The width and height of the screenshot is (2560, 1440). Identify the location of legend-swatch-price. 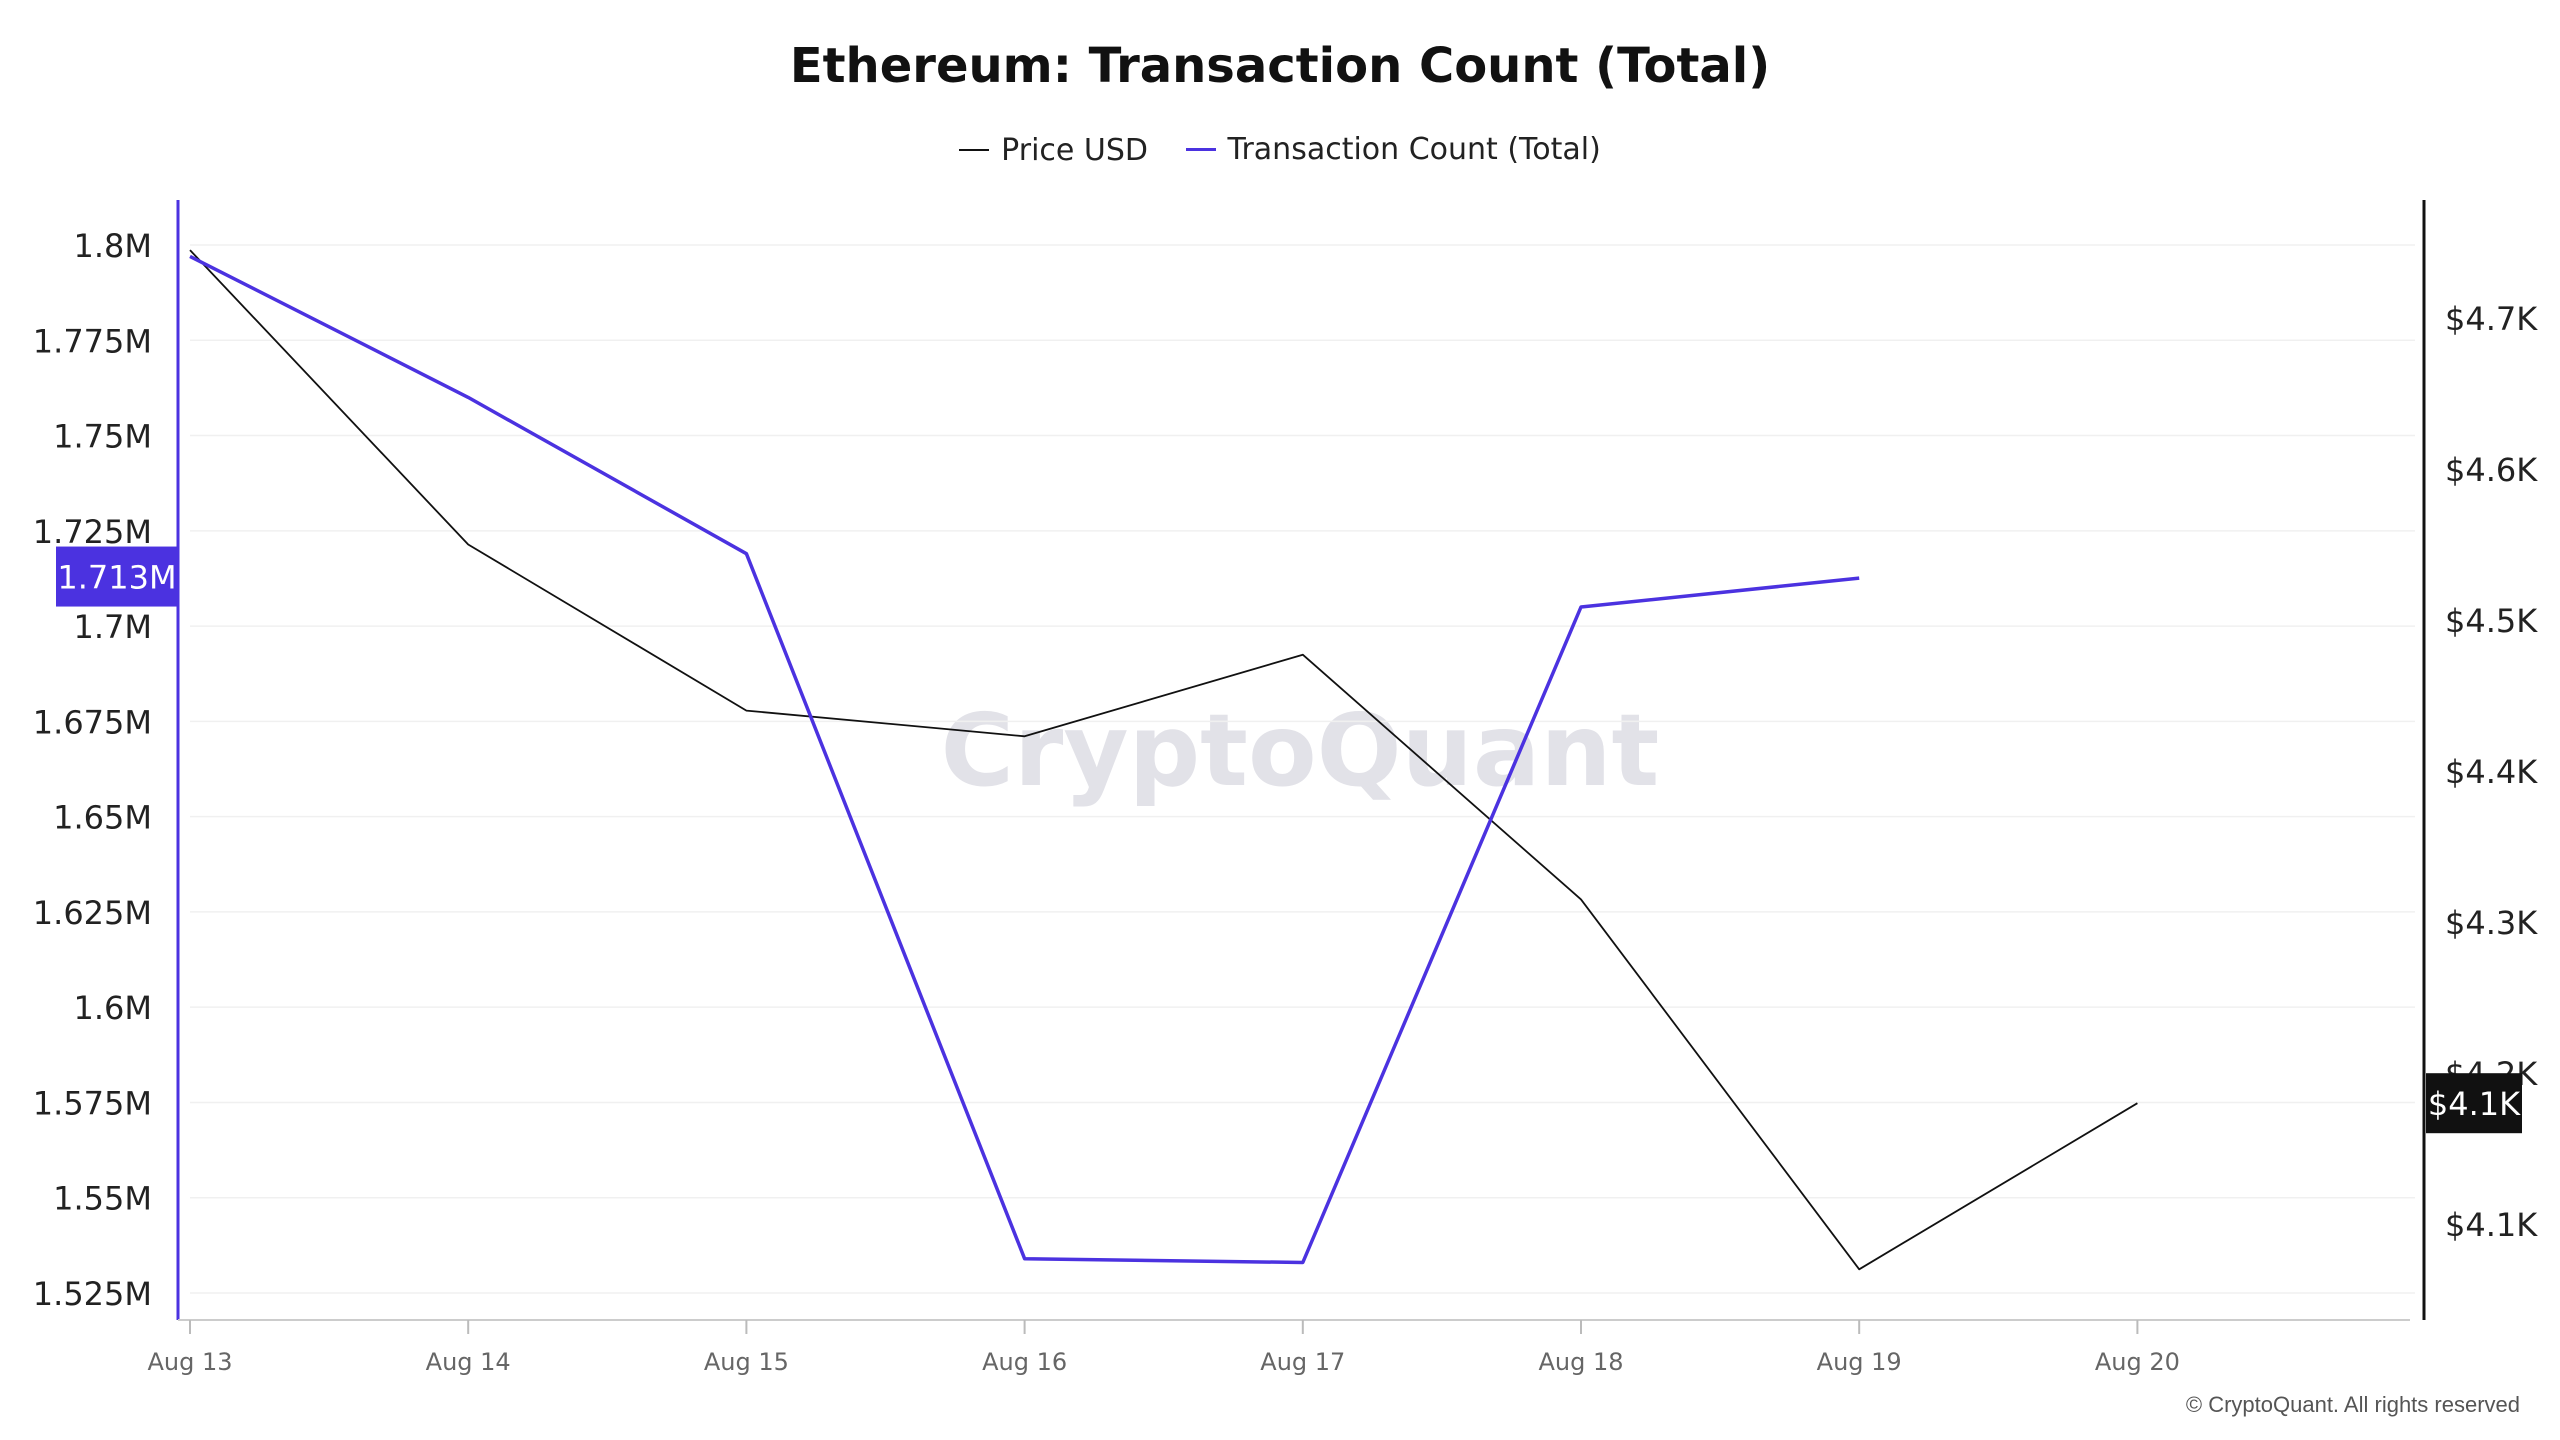
(974, 150).